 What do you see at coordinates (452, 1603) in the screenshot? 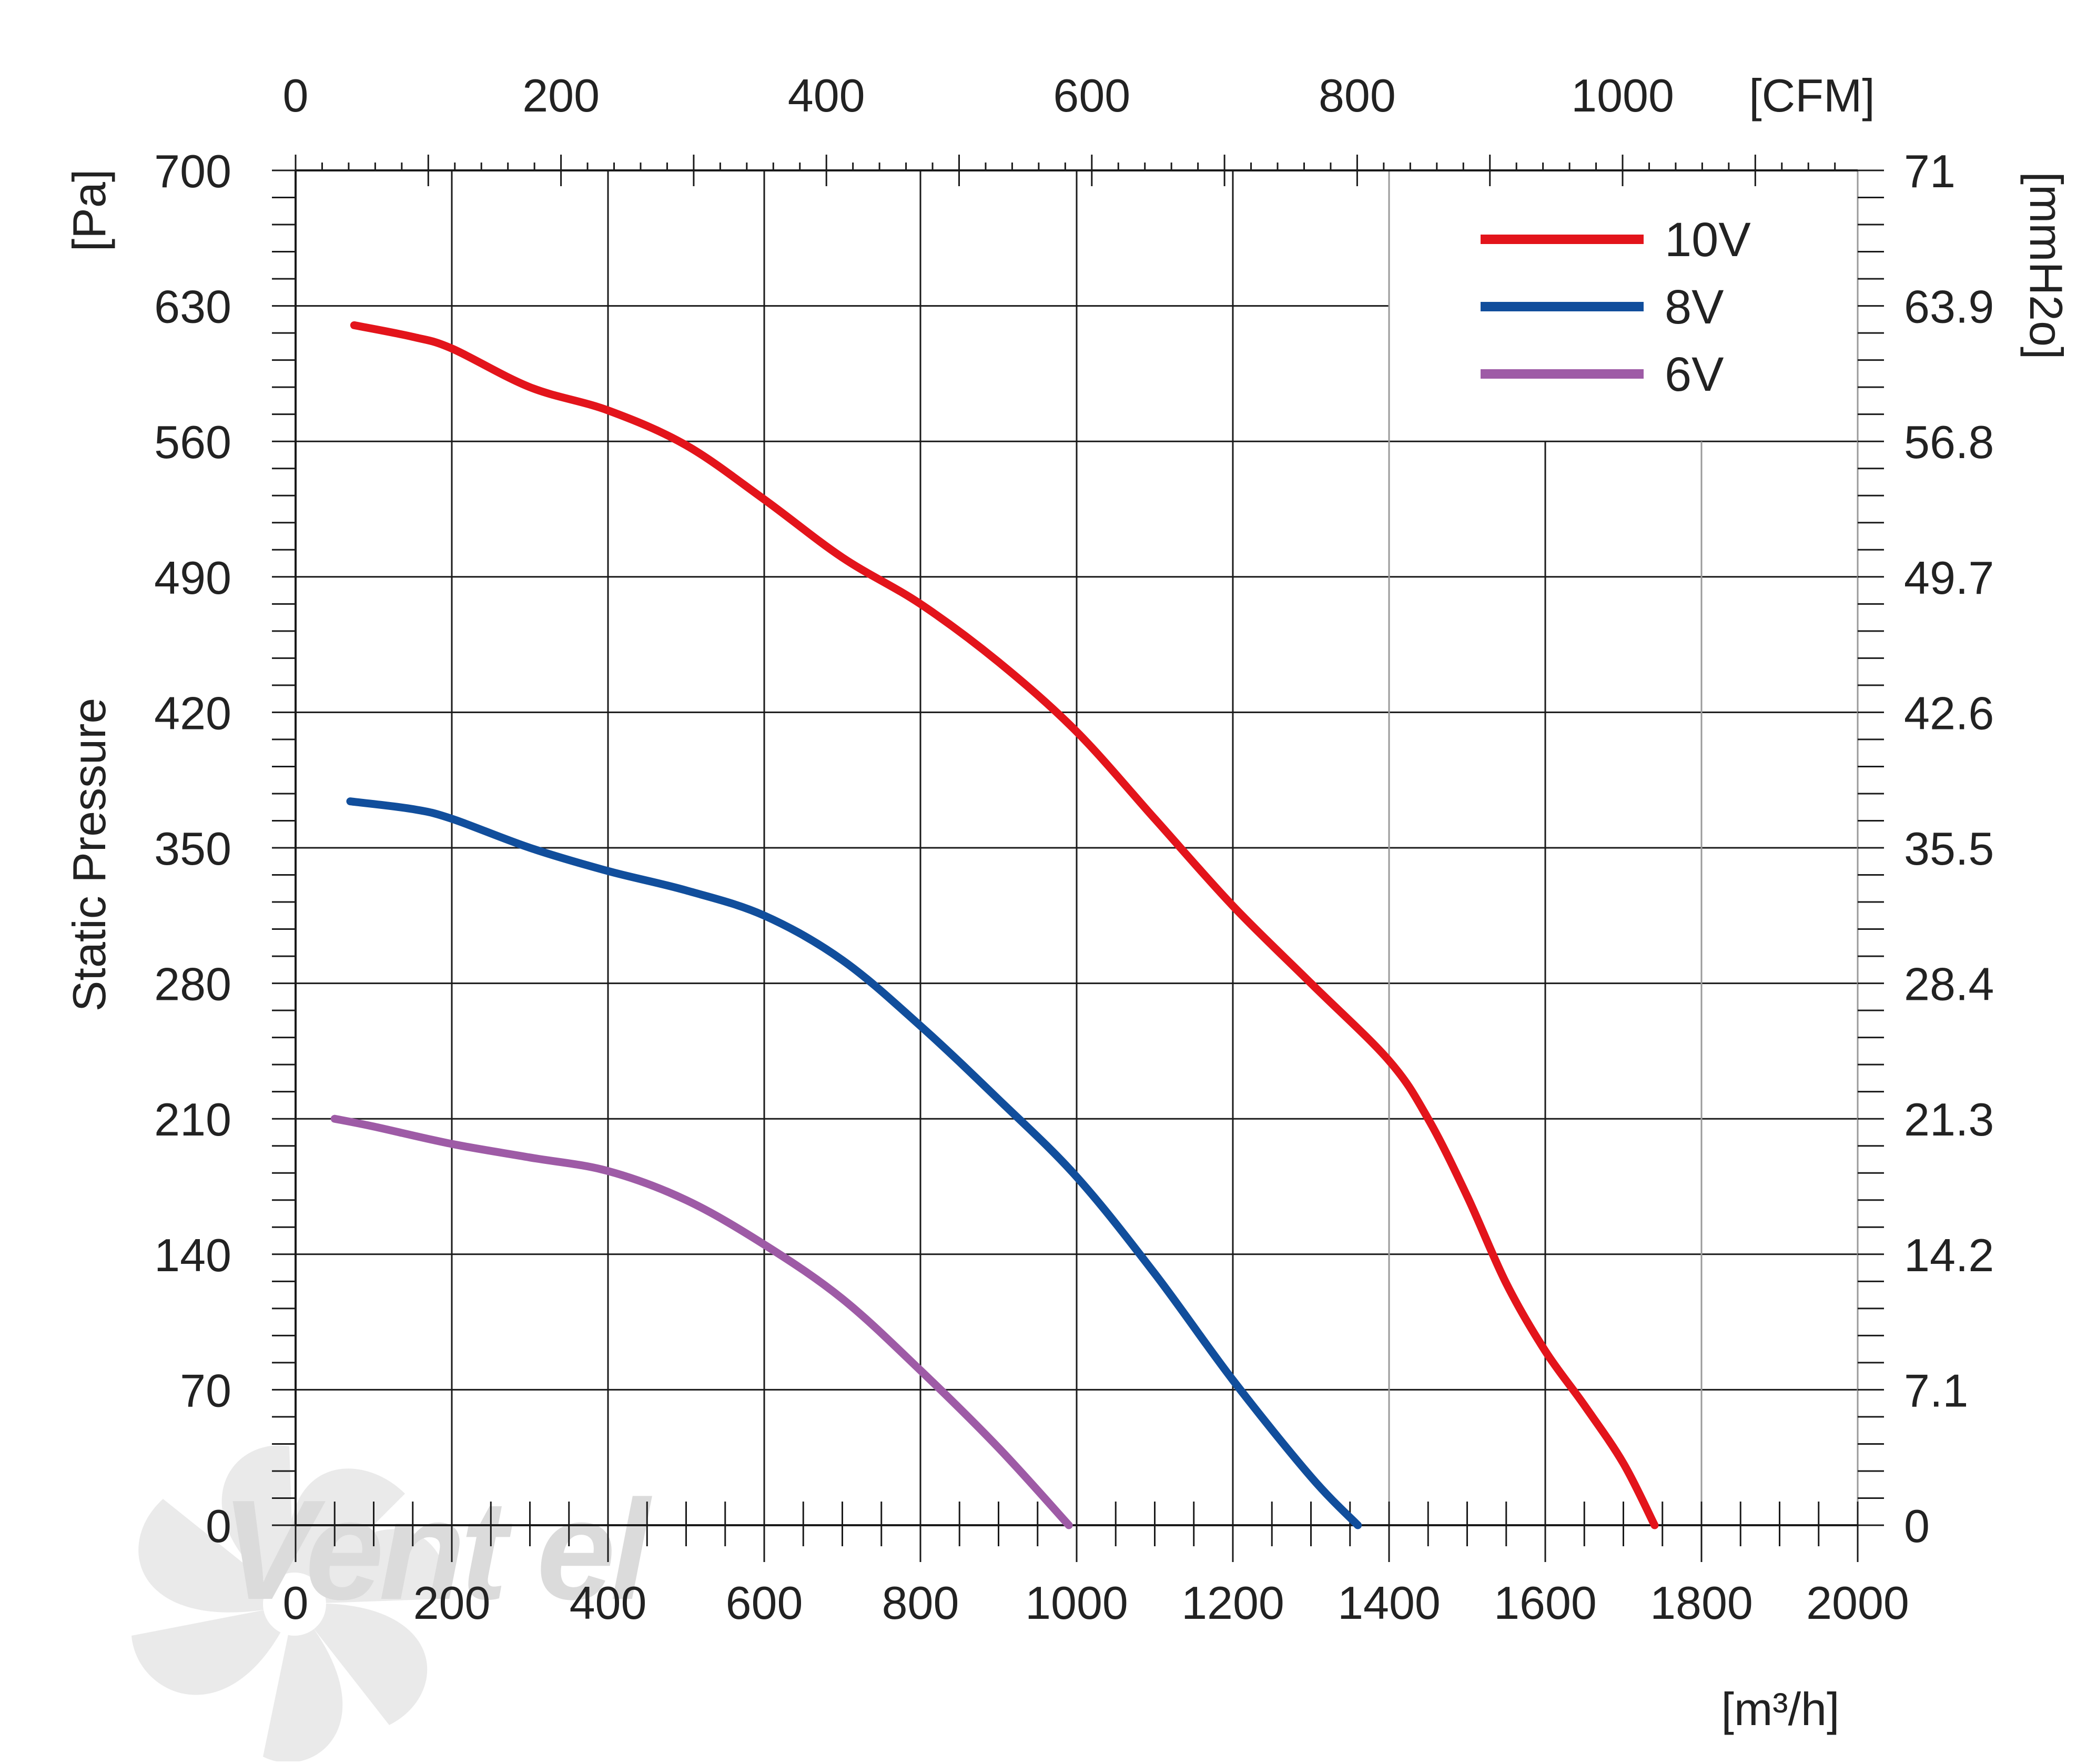
I see `x-tick-label-bottom: 200` at bounding box center [452, 1603].